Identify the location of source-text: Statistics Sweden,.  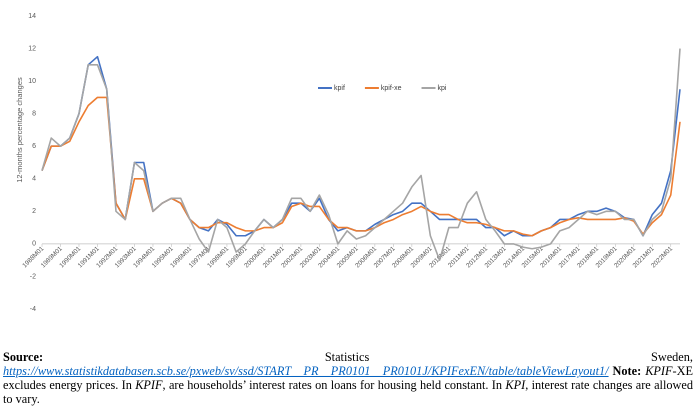
(508, 357).